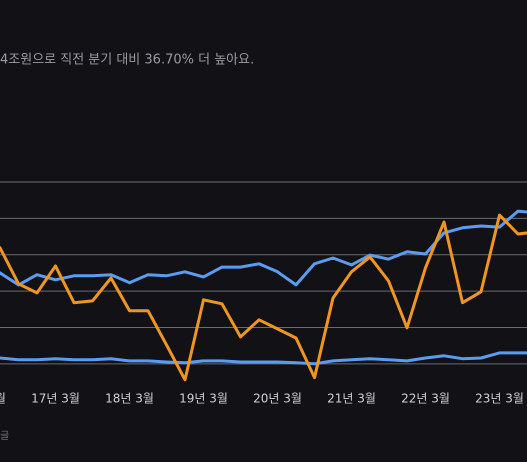  What do you see at coordinates (425, 399) in the screenshot?
I see `x-tick-label: 22년 3월` at bounding box center [425, 399].